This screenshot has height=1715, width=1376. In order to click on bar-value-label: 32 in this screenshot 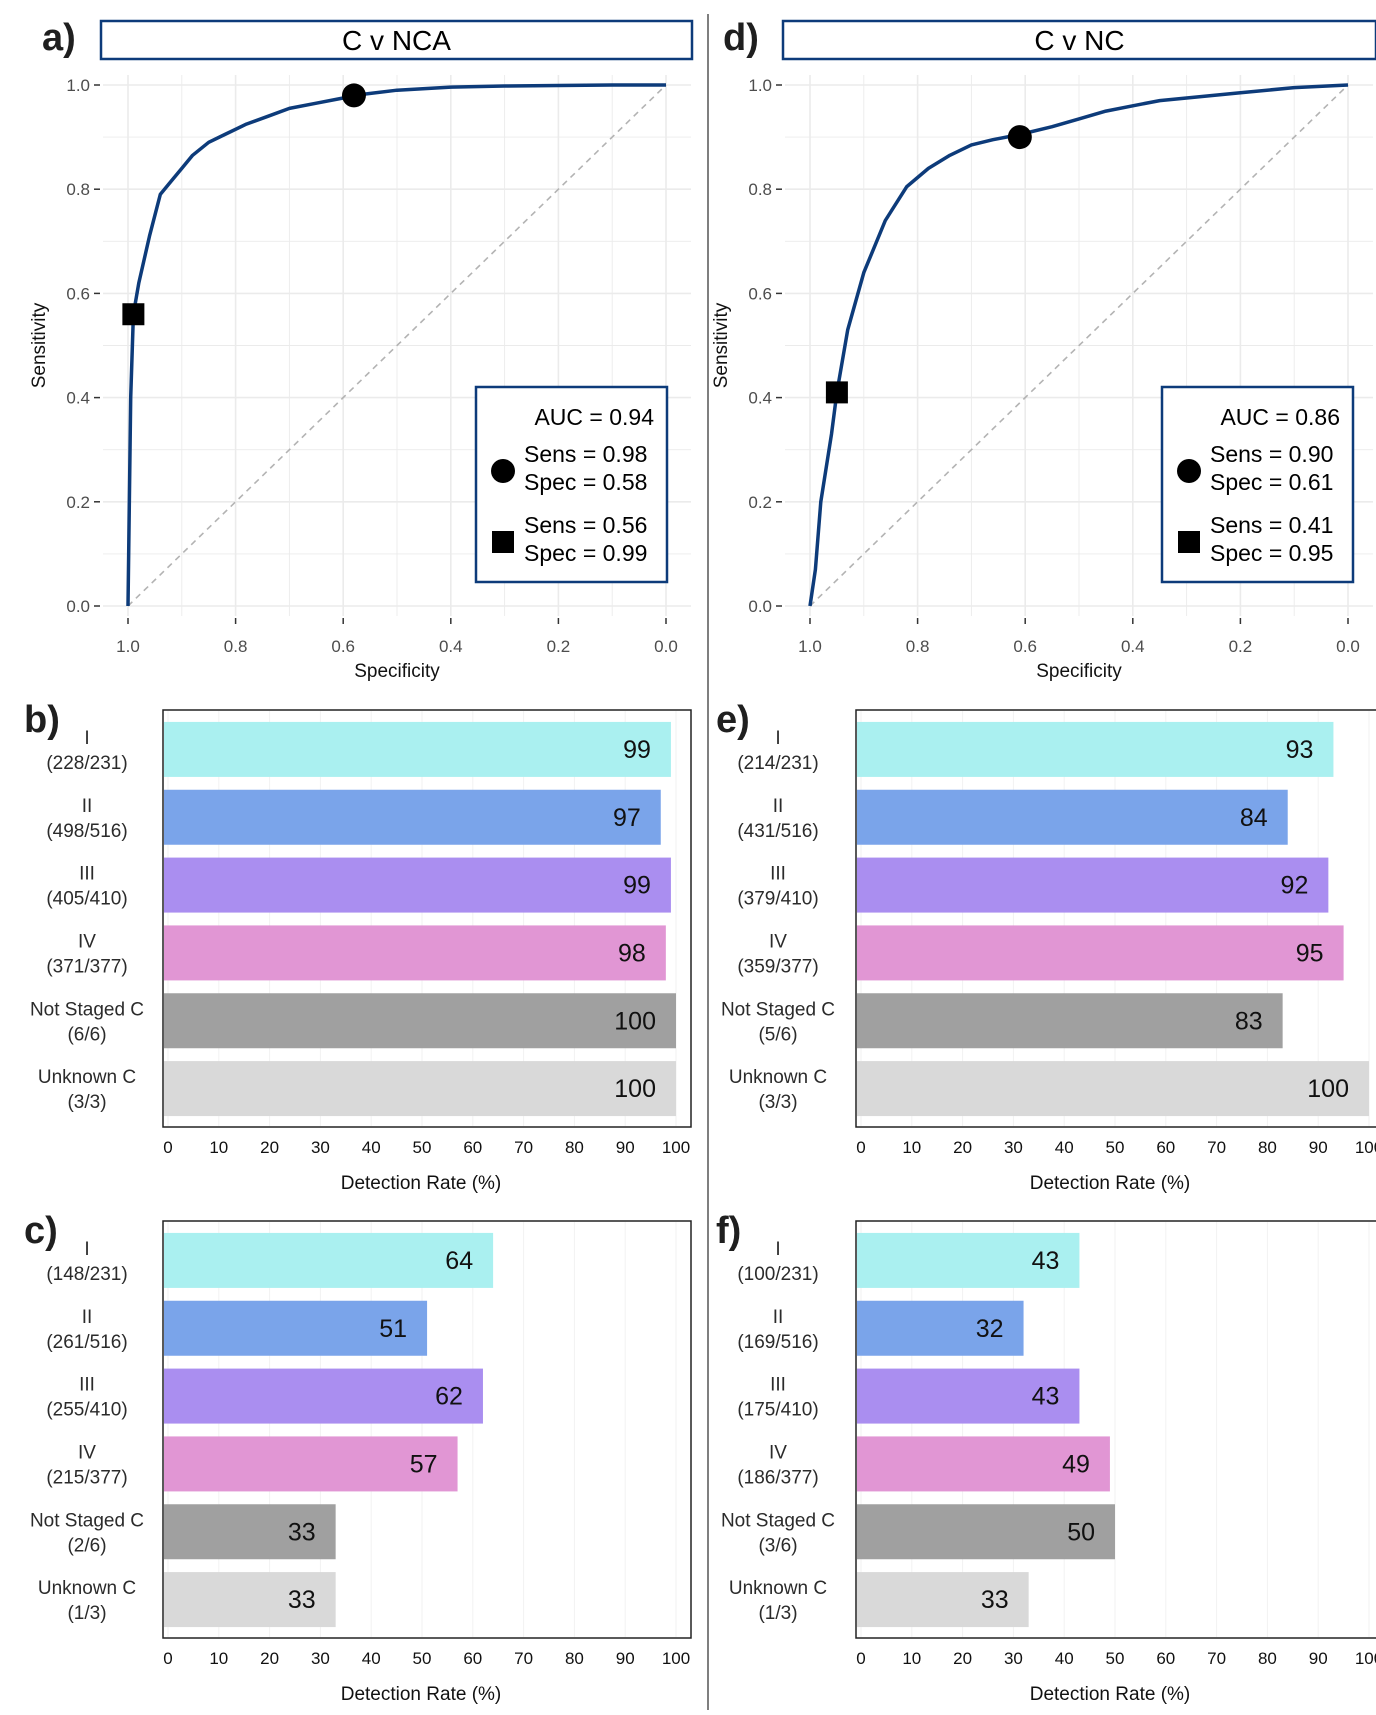, I will do `click(990, 1329)`.